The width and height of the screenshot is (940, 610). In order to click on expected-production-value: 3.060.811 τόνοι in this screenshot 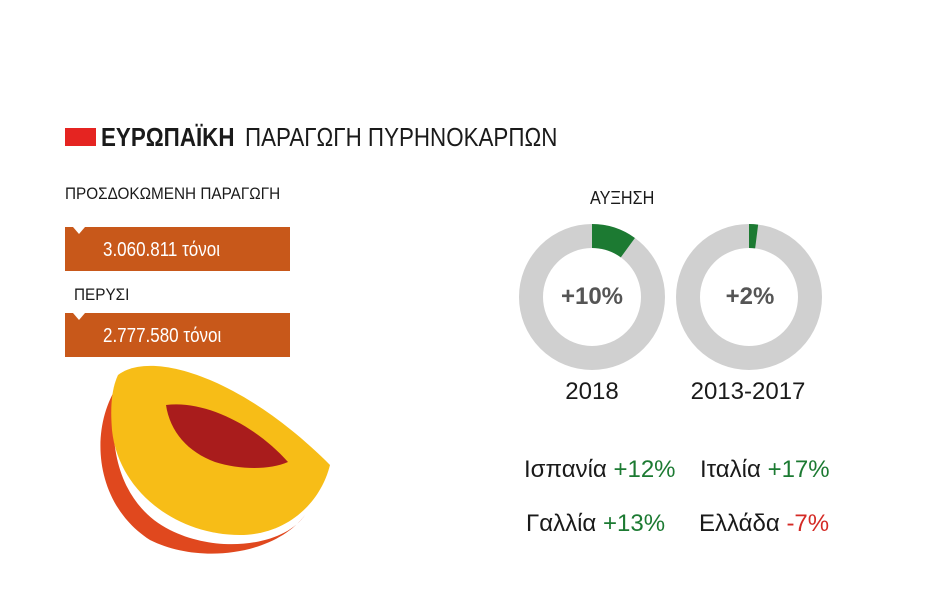, I will do `click(161, 250)`.